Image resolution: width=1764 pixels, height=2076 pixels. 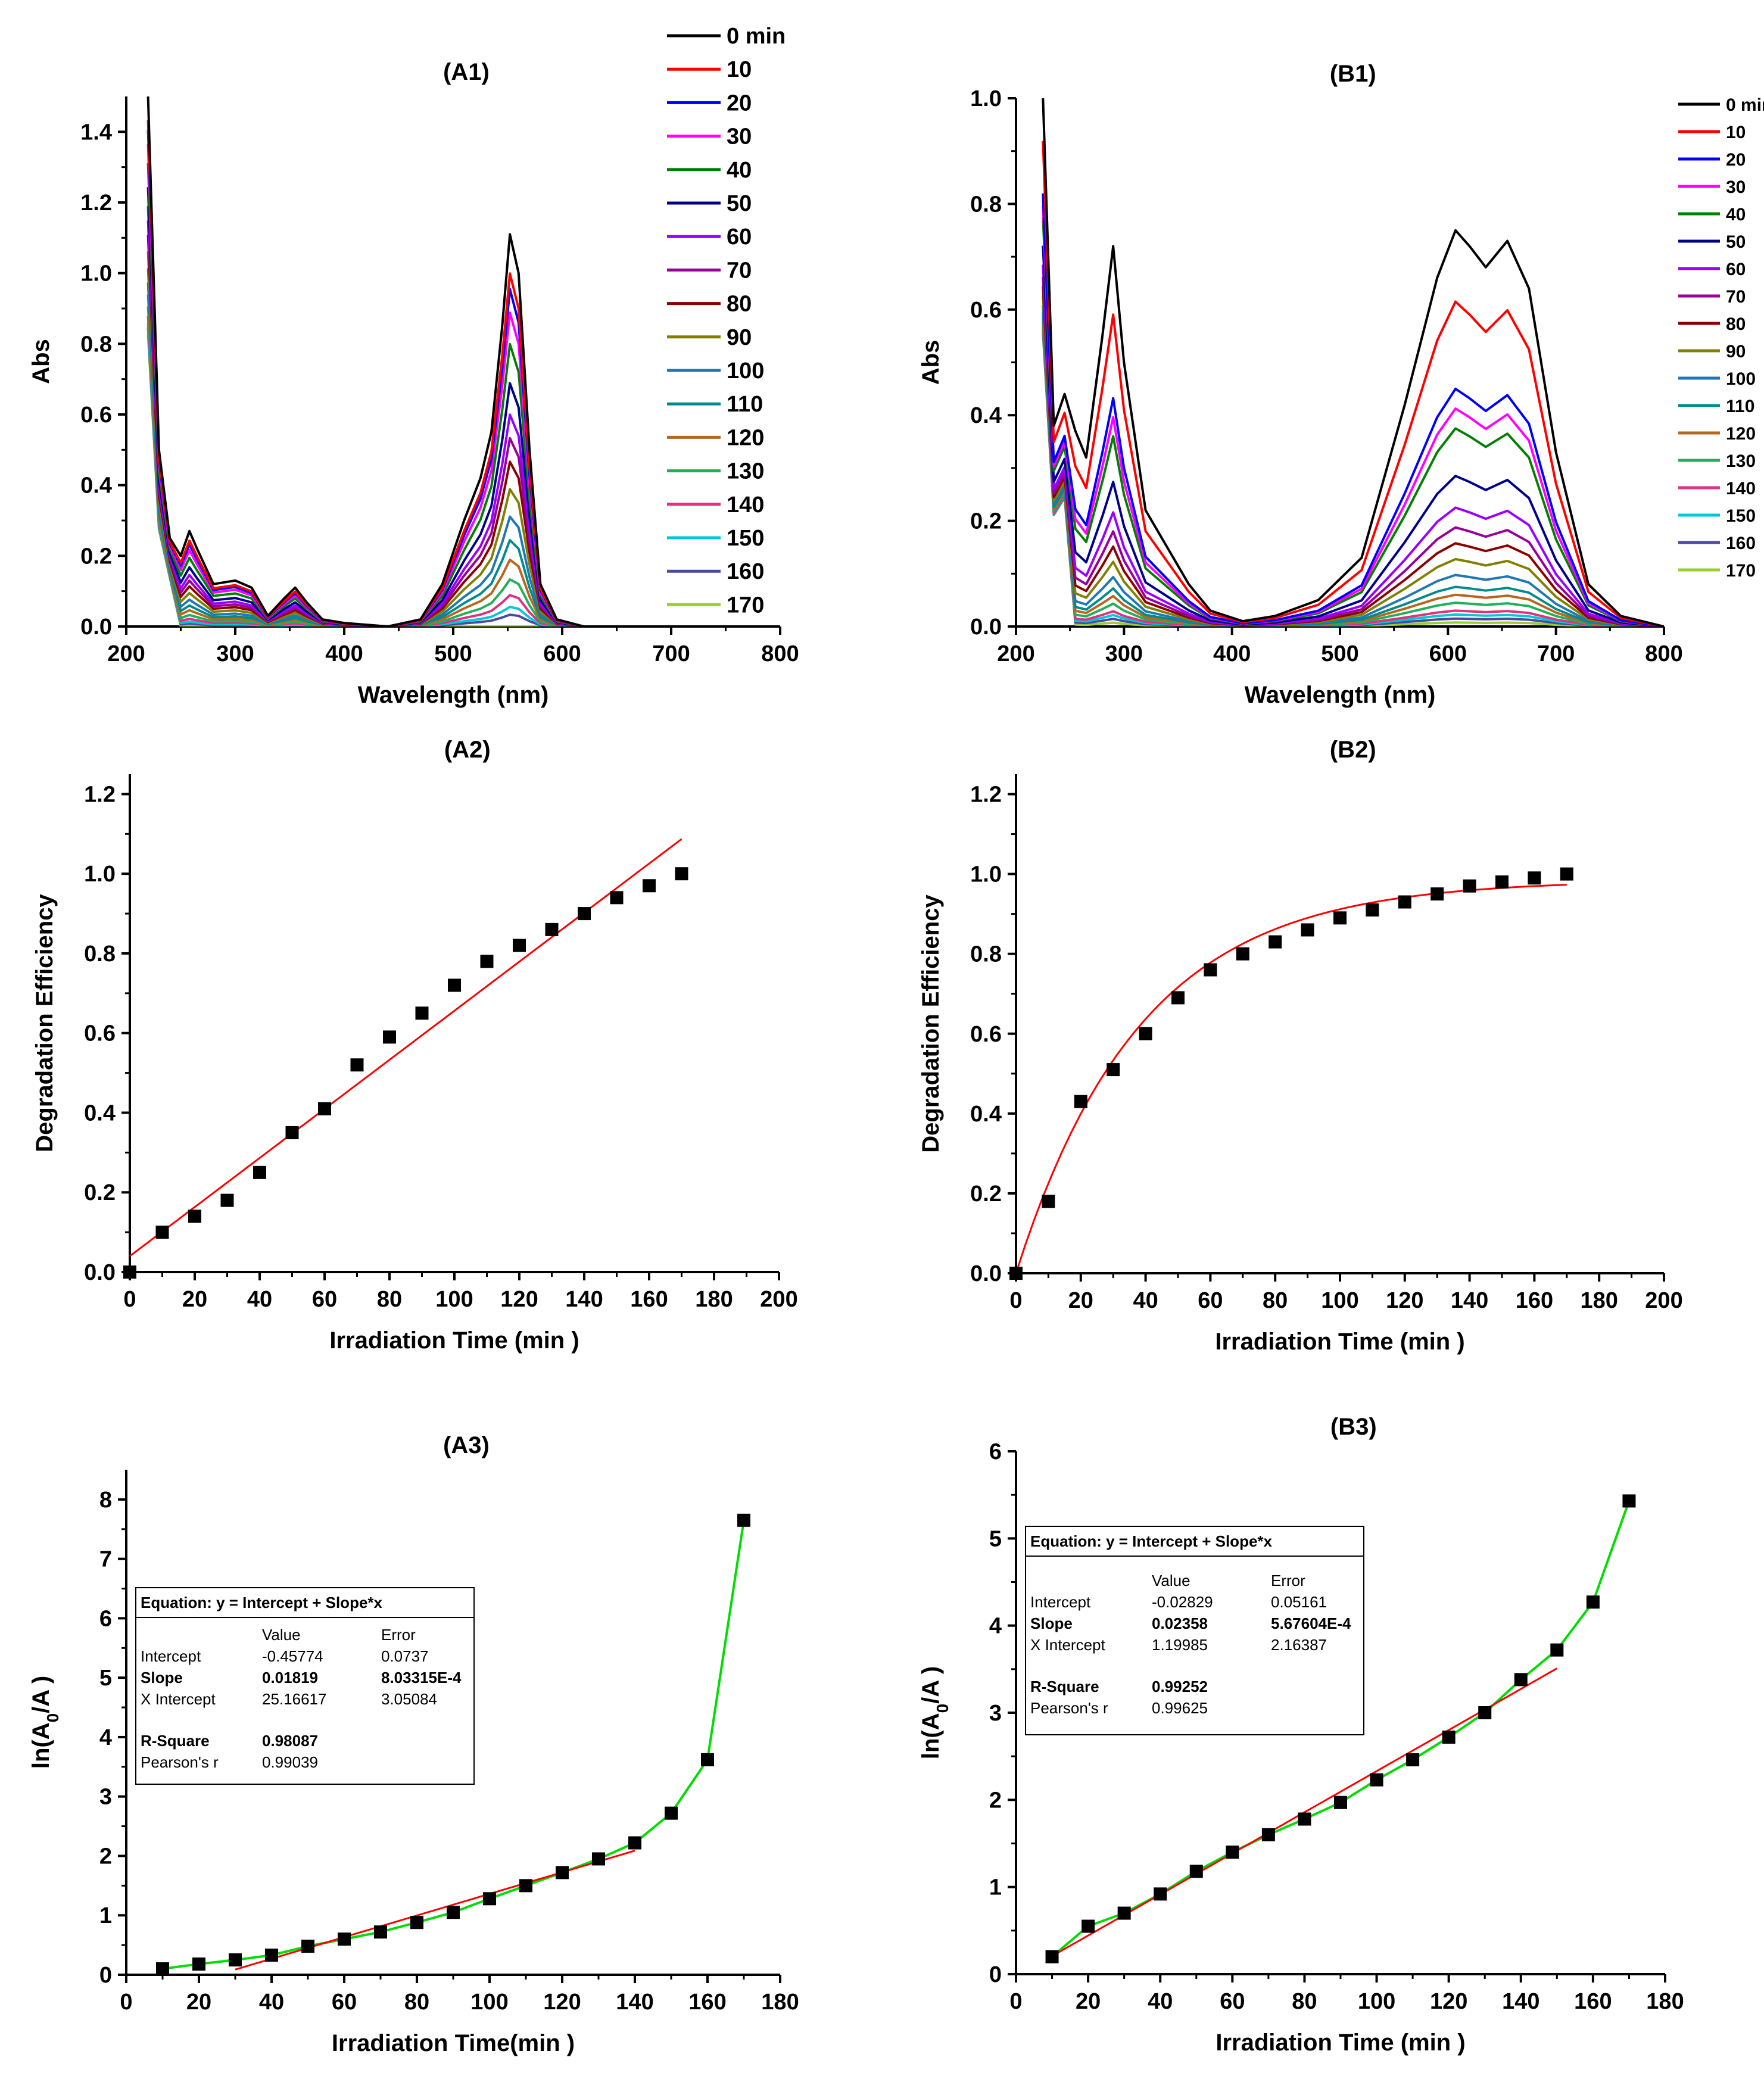 I want to click on fit-row-name: X Intercept, so click(x=178, y=1699).